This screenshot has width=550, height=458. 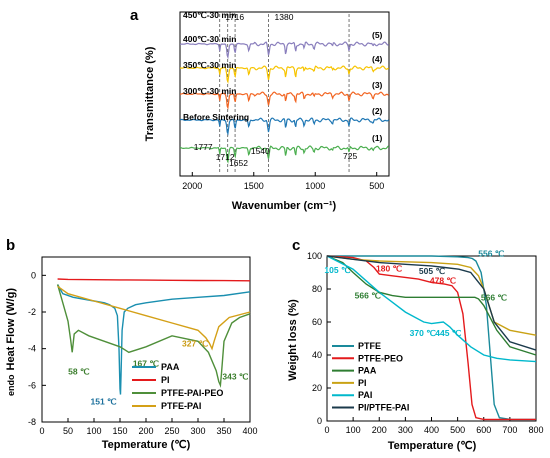 I want to click on panel-a-ylabel: Transmittance (%), so click(x=150, y=93).